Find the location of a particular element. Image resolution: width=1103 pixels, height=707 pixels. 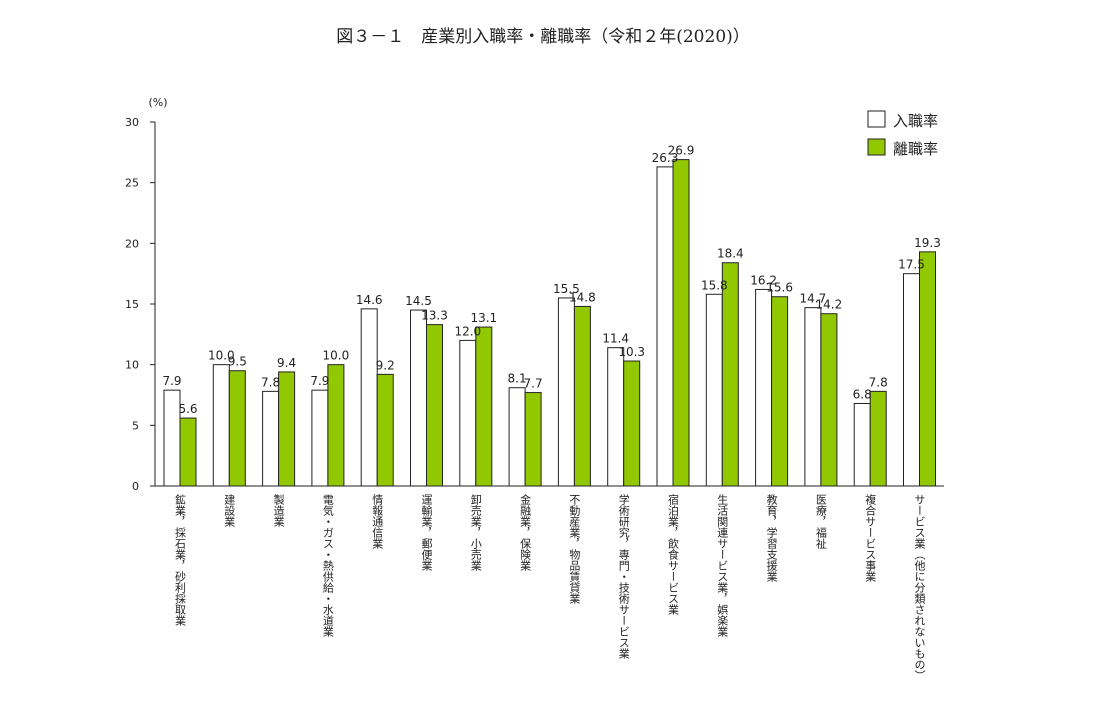

category-label: 学術研究，専門・技術サービス業 is located at coordinates (623, 576).